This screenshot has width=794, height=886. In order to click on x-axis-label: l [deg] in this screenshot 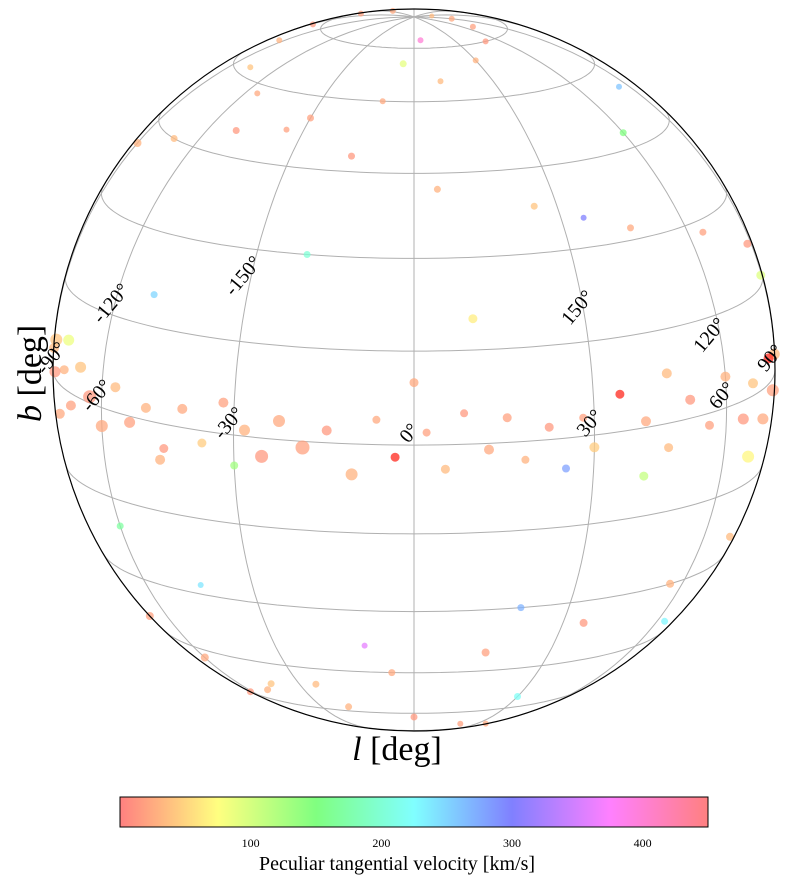, I will do `click(397, 750)`.